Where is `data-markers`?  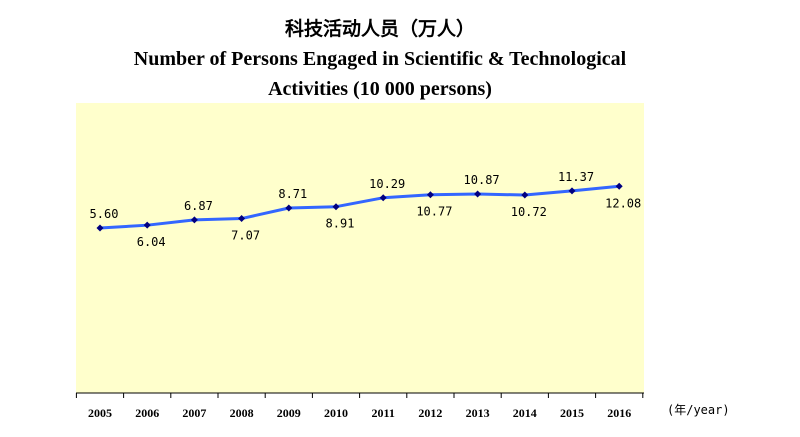 data-markers is located at coordinates (359, 207).